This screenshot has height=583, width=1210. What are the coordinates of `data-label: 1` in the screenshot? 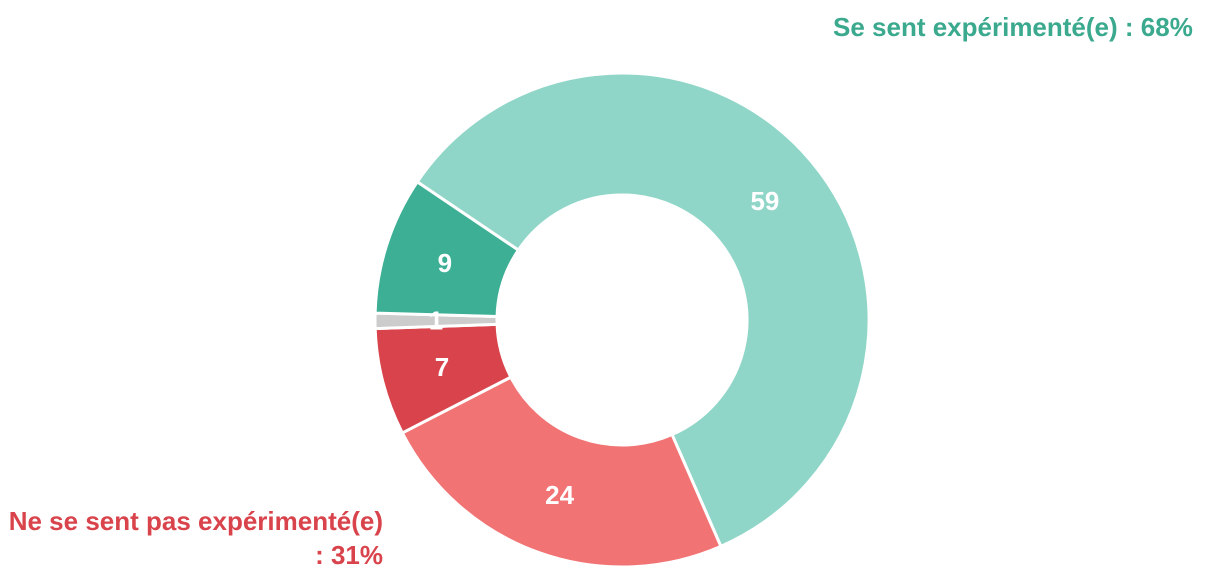 It's located at (436, 321).